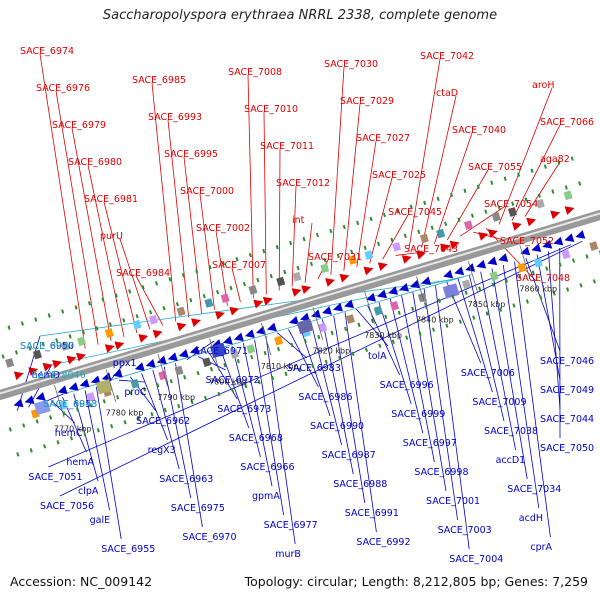 Image resolution: width=600 pixels, height=600 pixels. I want to click on reverse-gene-label: galE, so click(100, 520).